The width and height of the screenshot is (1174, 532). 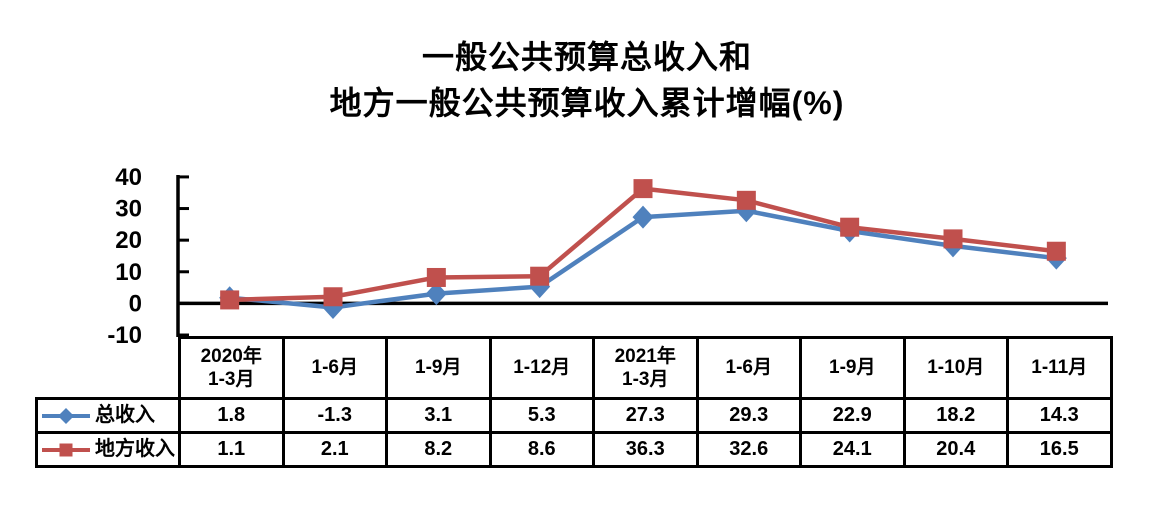 What do you see at coordinates (438, 415) in the screenshot?
I see `value-cell: 3.1` at bounding box center [438, 415].